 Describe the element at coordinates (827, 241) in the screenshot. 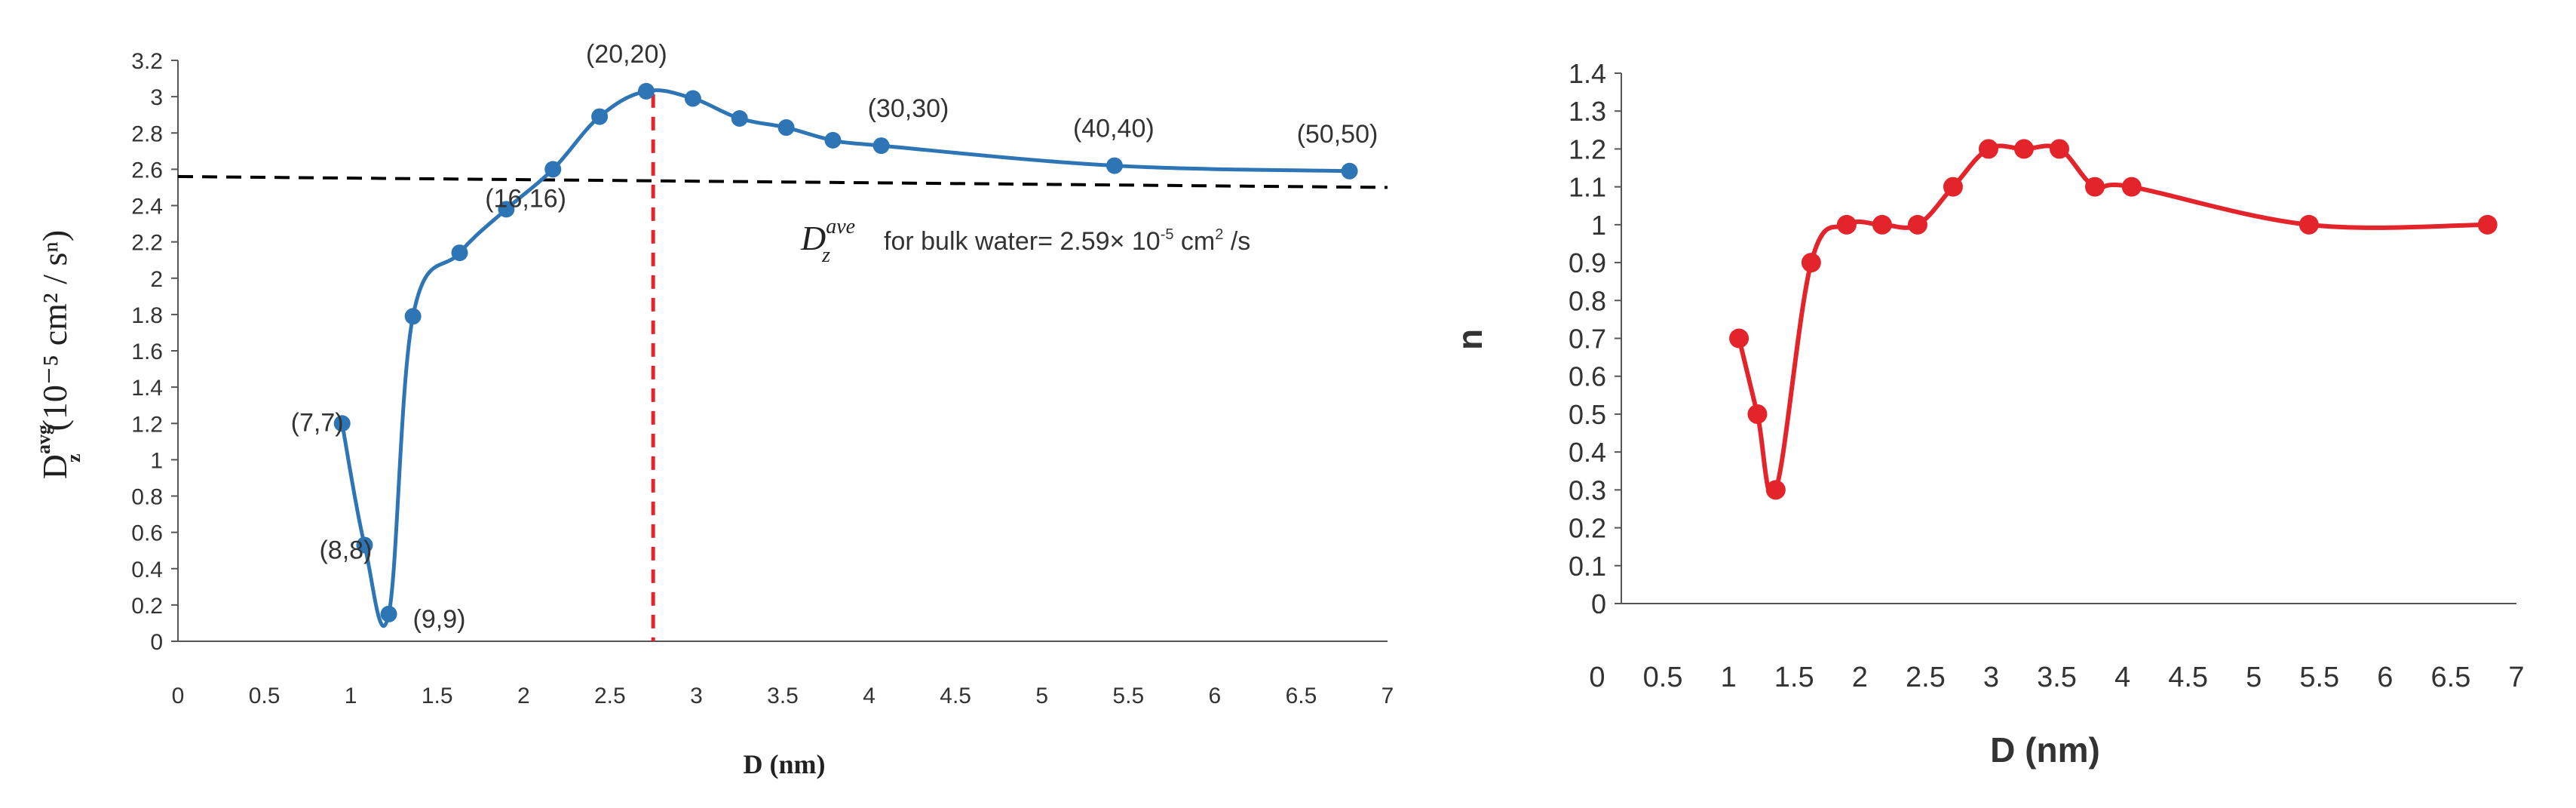

I see `bulk-water-label: Dave z` at that location.